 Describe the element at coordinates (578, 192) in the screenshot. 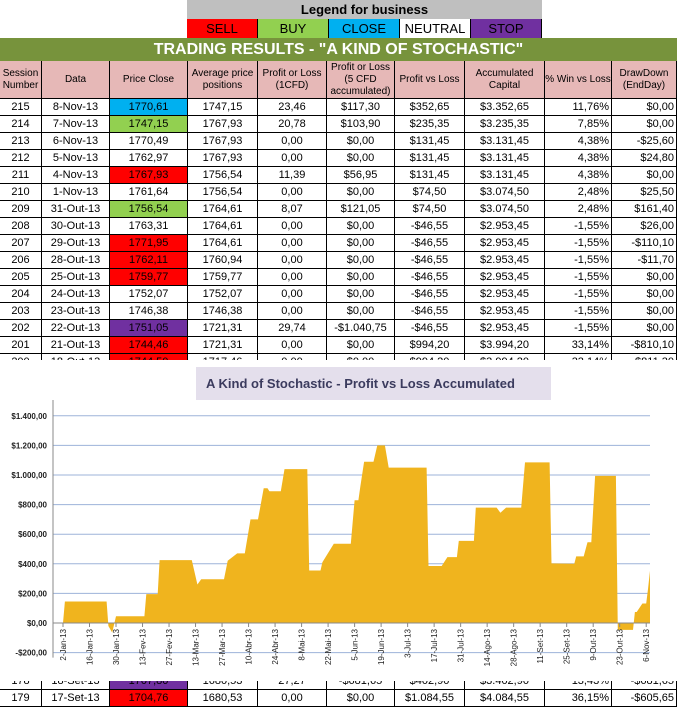

I see `cell--win-vs-loss: 2,48%` at that location.